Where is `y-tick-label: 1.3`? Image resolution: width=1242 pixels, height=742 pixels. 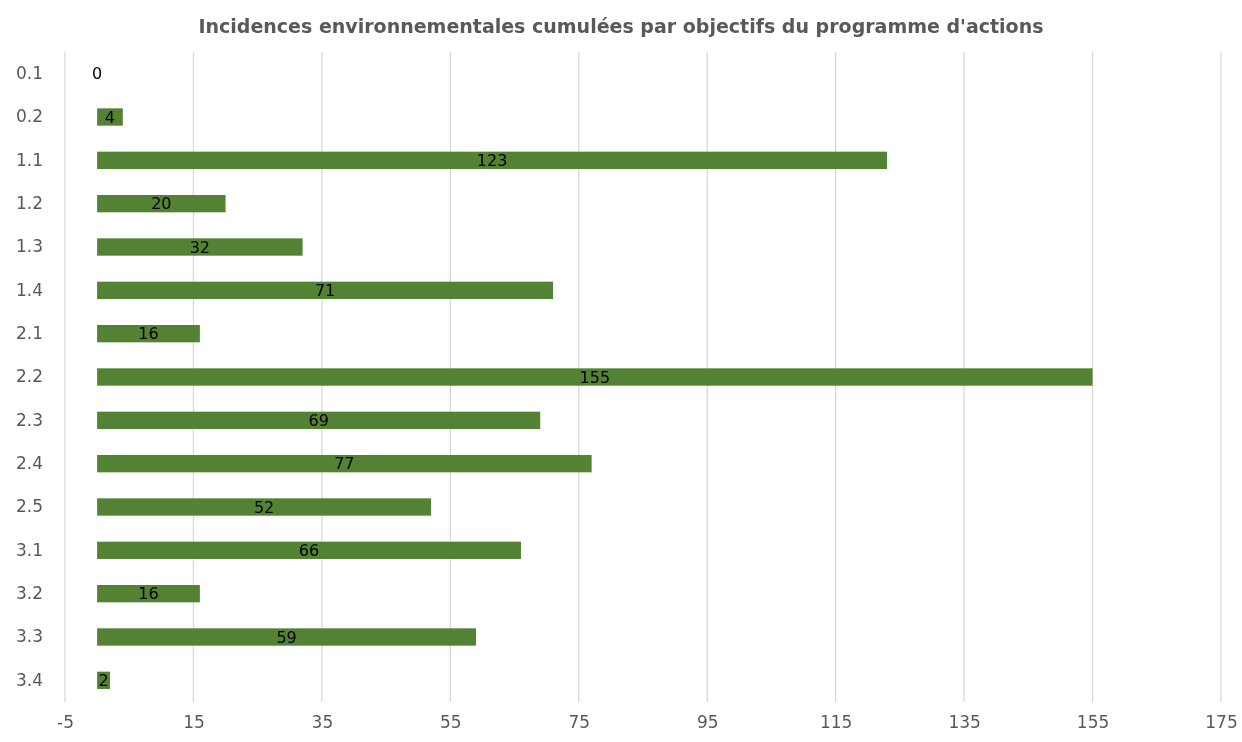 y-tick-label: 1.3 is located at coordinates (29, 246).